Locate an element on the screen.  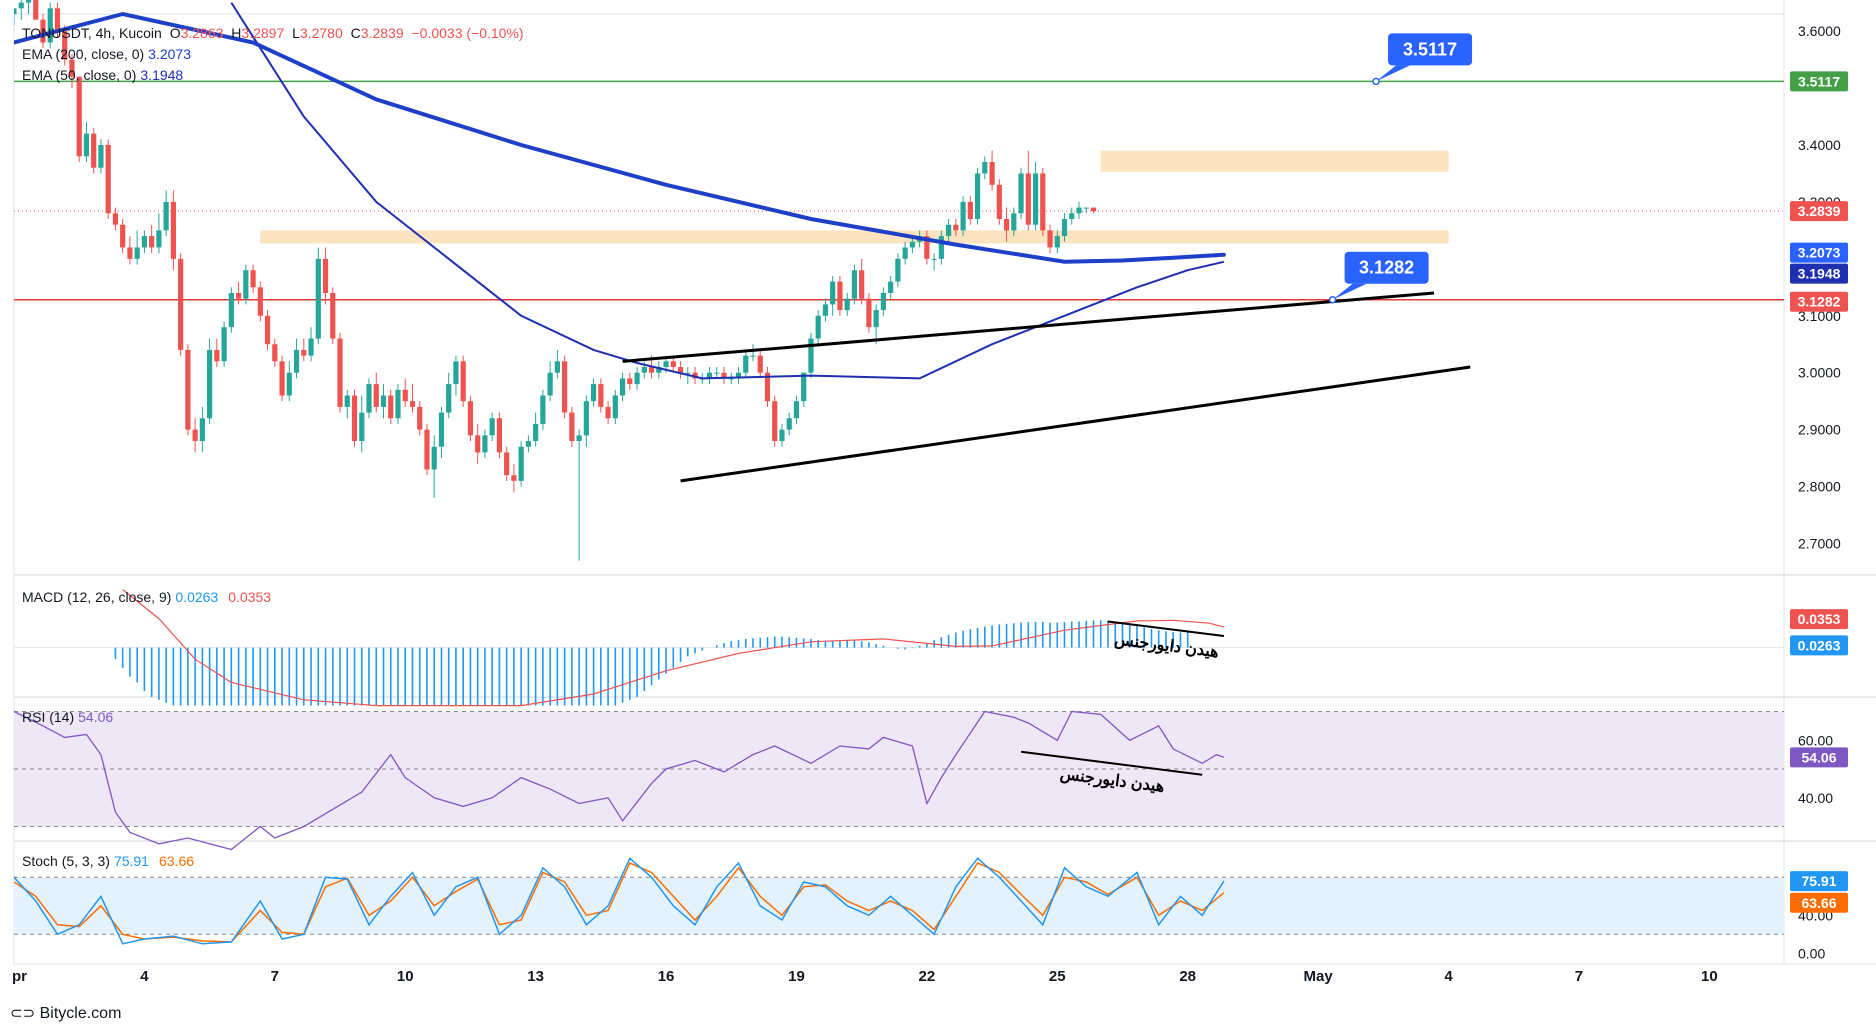
symbol-label: TONUSDT, 4h, Kucoin is located at coordinates (92, 33).